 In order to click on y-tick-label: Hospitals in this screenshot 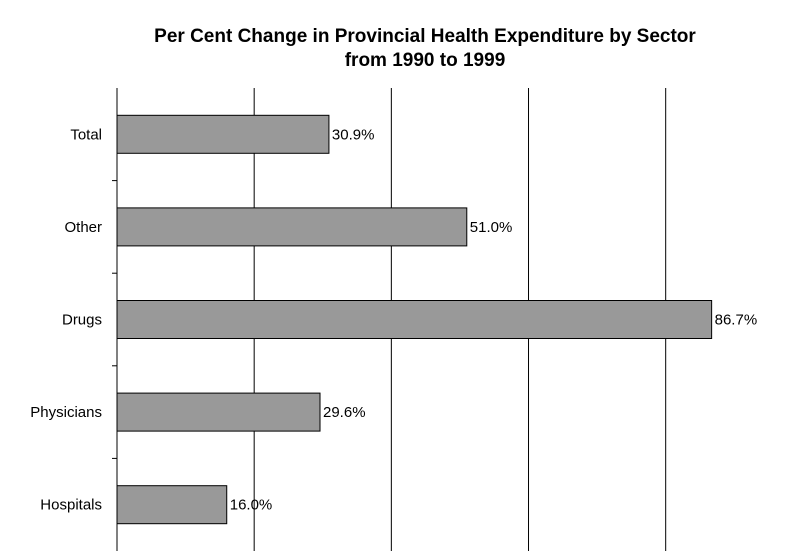, I will do `click(71, 505)`.